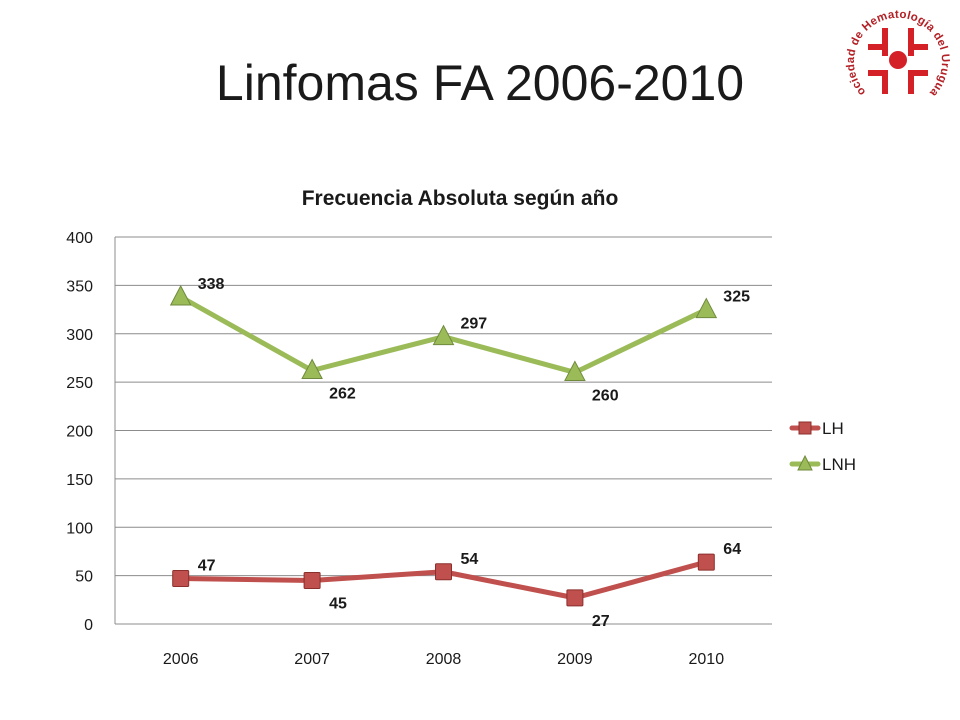  Describe the element at coordinates (84, 577) in the screenshot. I see `y-tick-label: 50` at that location.